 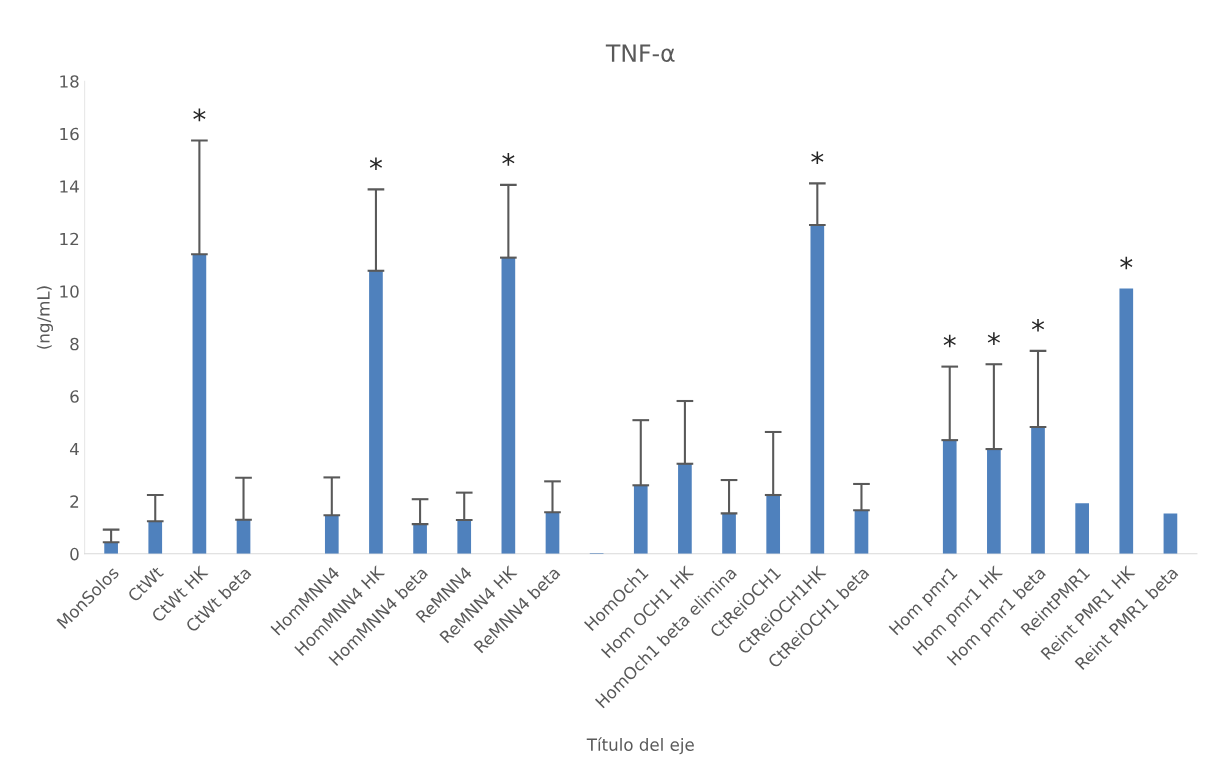 What do you see at coordinates (69, 291) in the screenshot?
I see `y-tick-label: 10` at bounding box center [69, 291].